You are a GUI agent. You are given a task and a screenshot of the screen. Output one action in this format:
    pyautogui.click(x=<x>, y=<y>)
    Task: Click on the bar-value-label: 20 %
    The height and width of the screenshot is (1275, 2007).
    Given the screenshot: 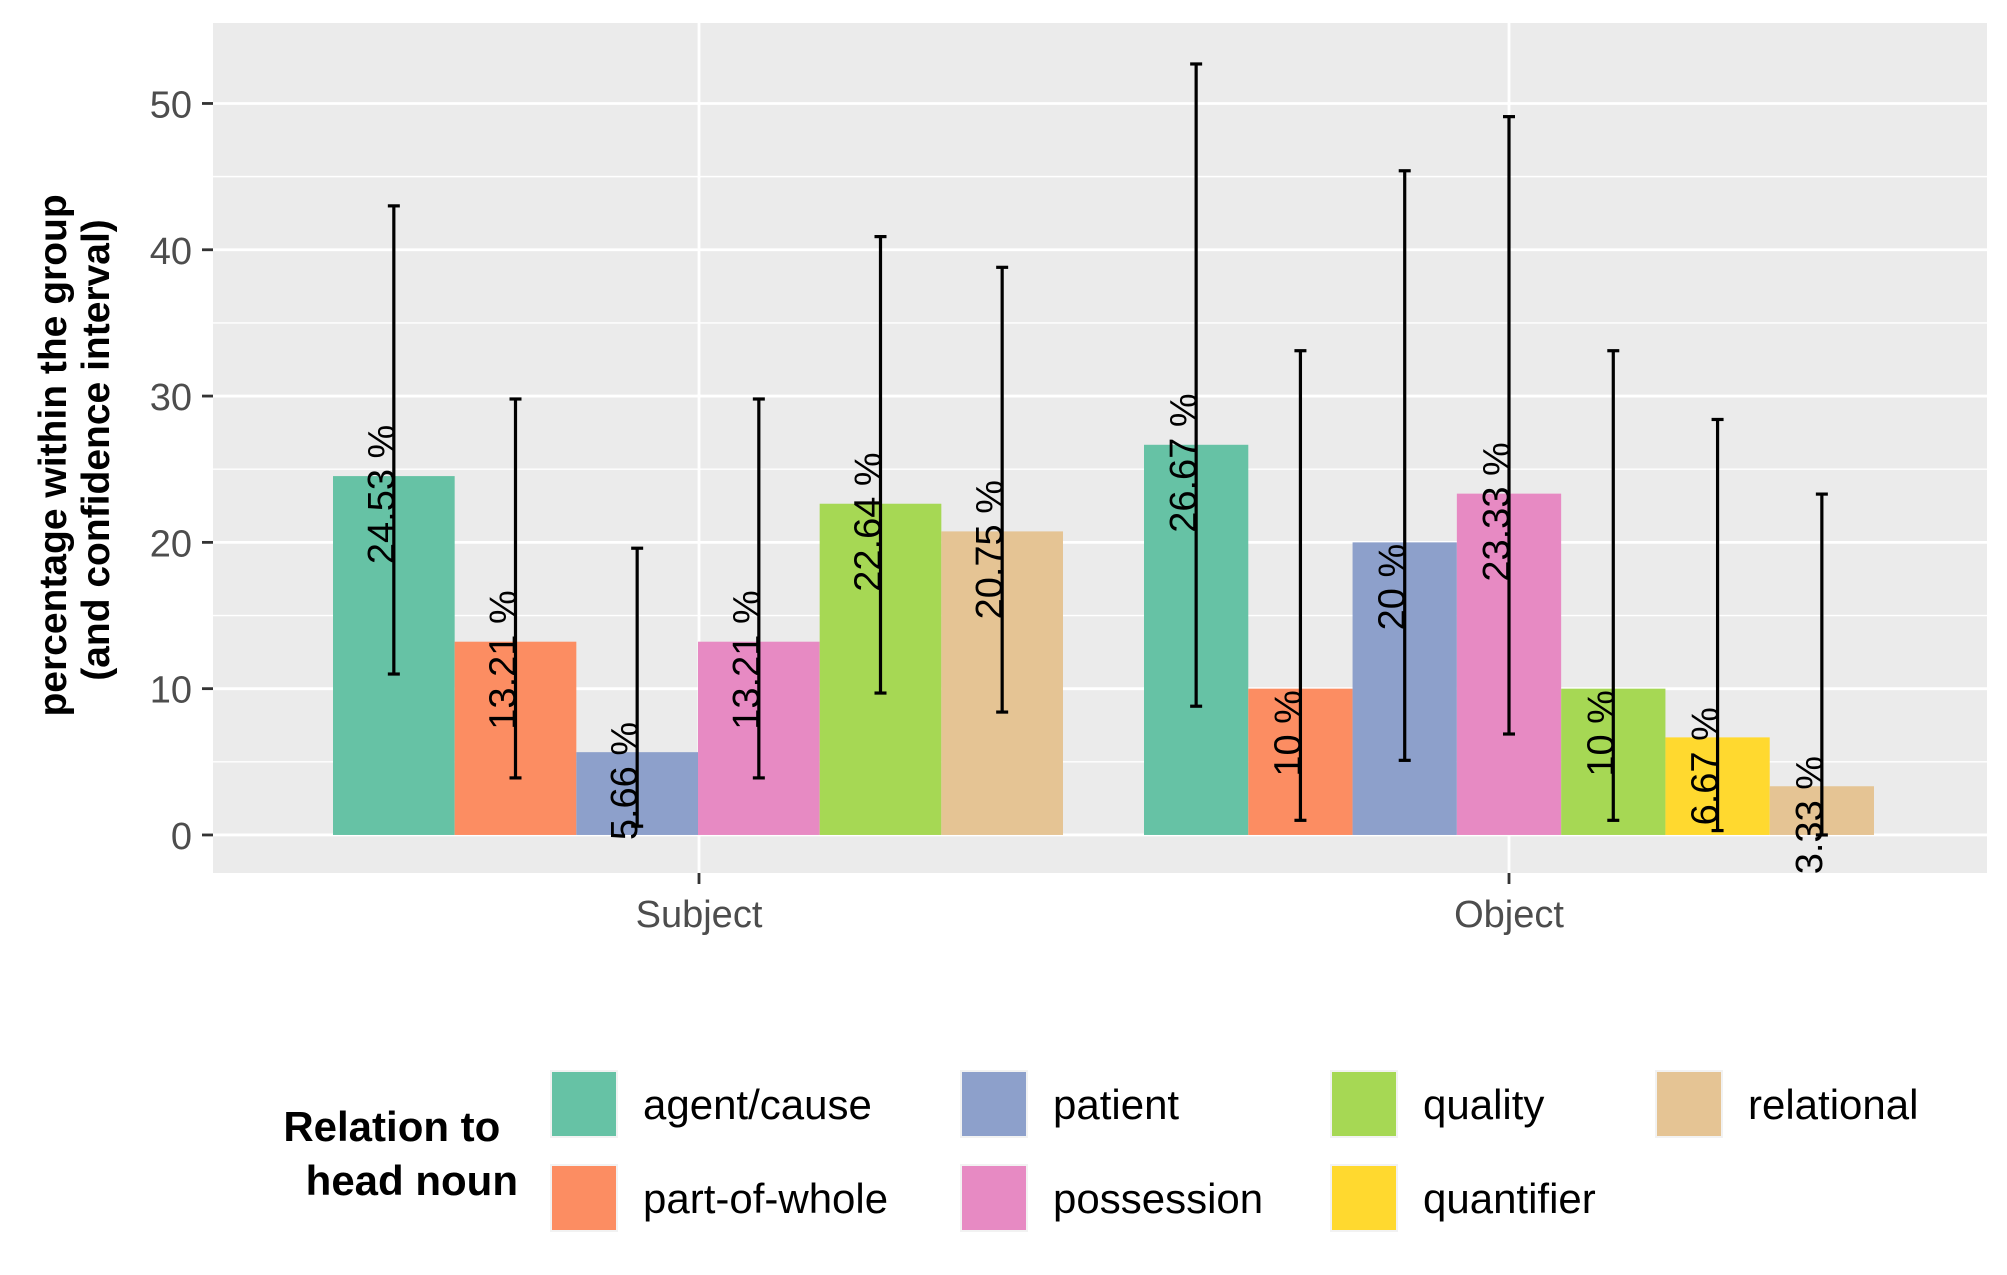 What is the action you would take?
    pyautogui.click(x=1393, y=587)
    